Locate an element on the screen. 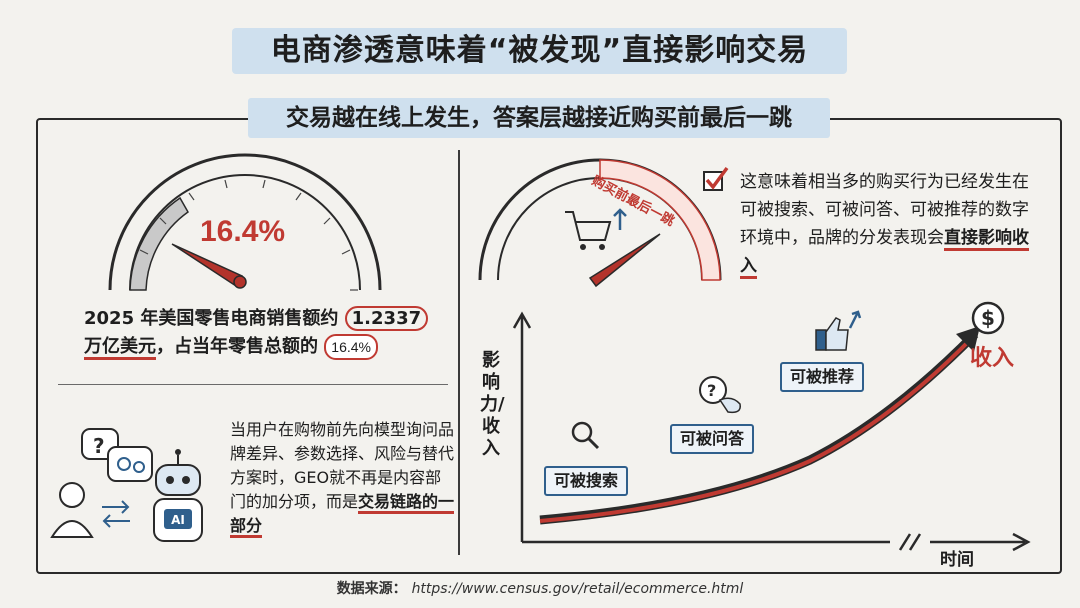 The width and height of the screenshot is (1080, 608). stage-search-tag: 可被搜索 is located at coordinates (586, 481).